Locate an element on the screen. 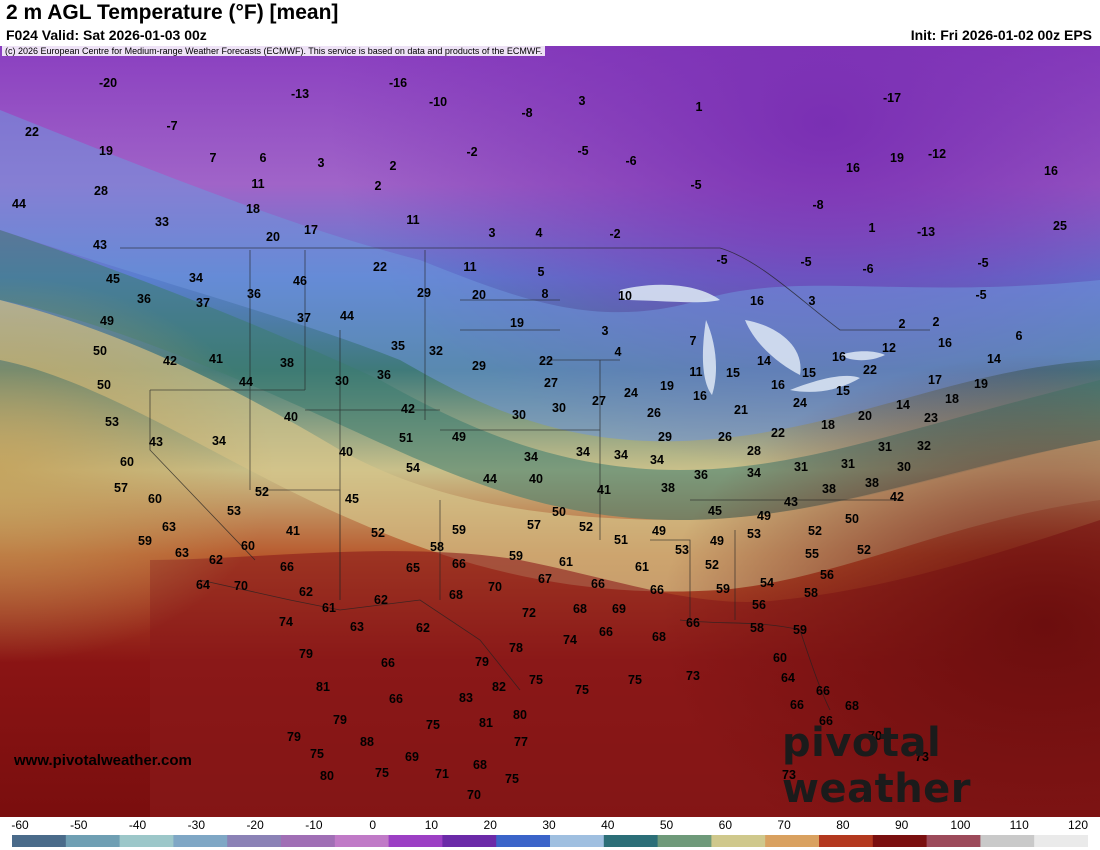 The height and width of the screenshot is (850, 1100). temperature-value-label: 33 is located at coordinates (162, 222).